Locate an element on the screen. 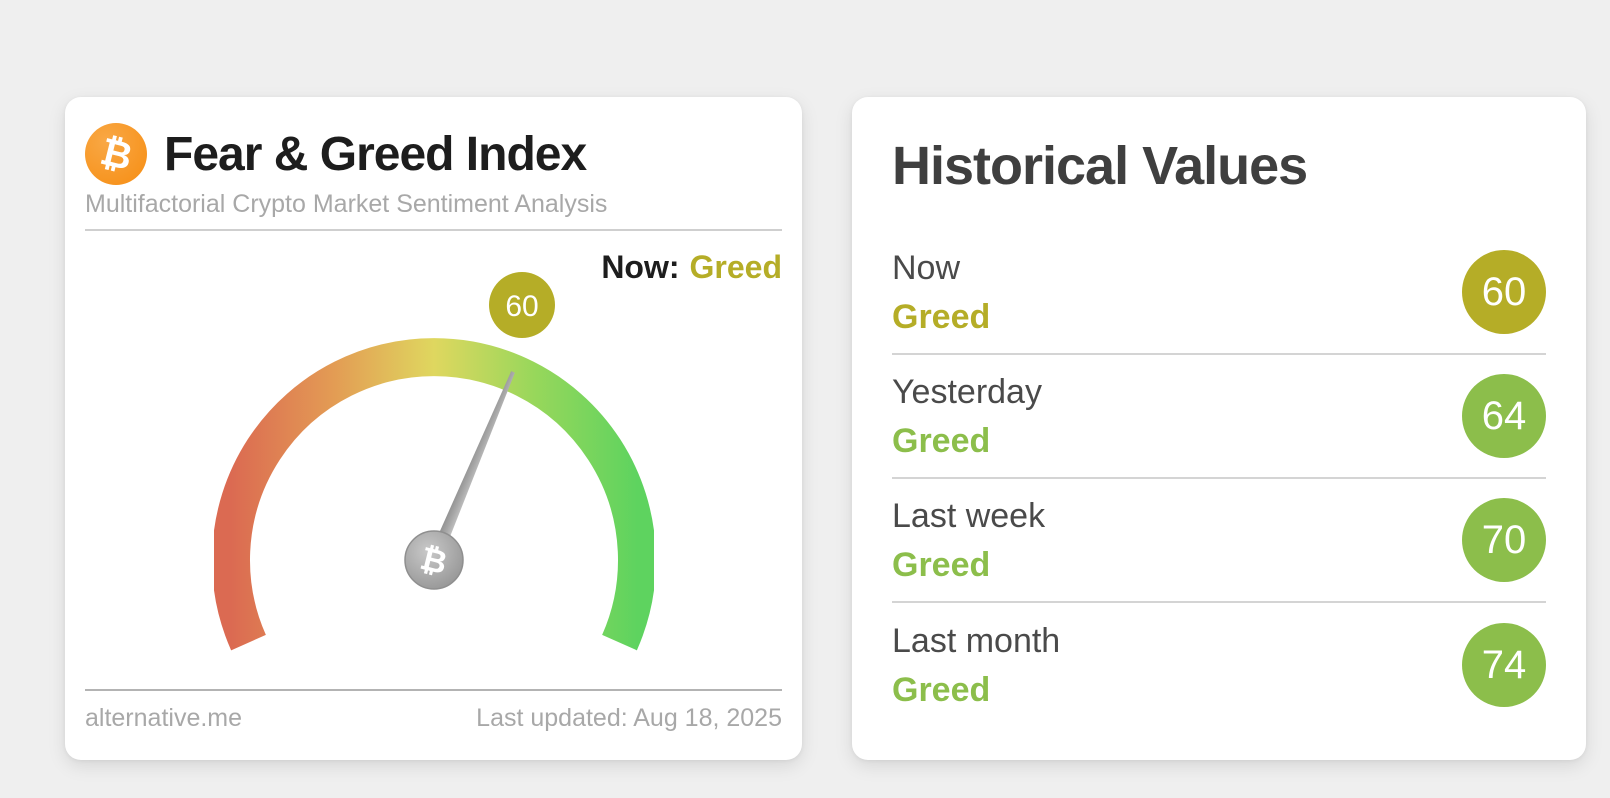 This screenshot has height=798, width=1610. gauge-arc is located at coordinates (433, 494).